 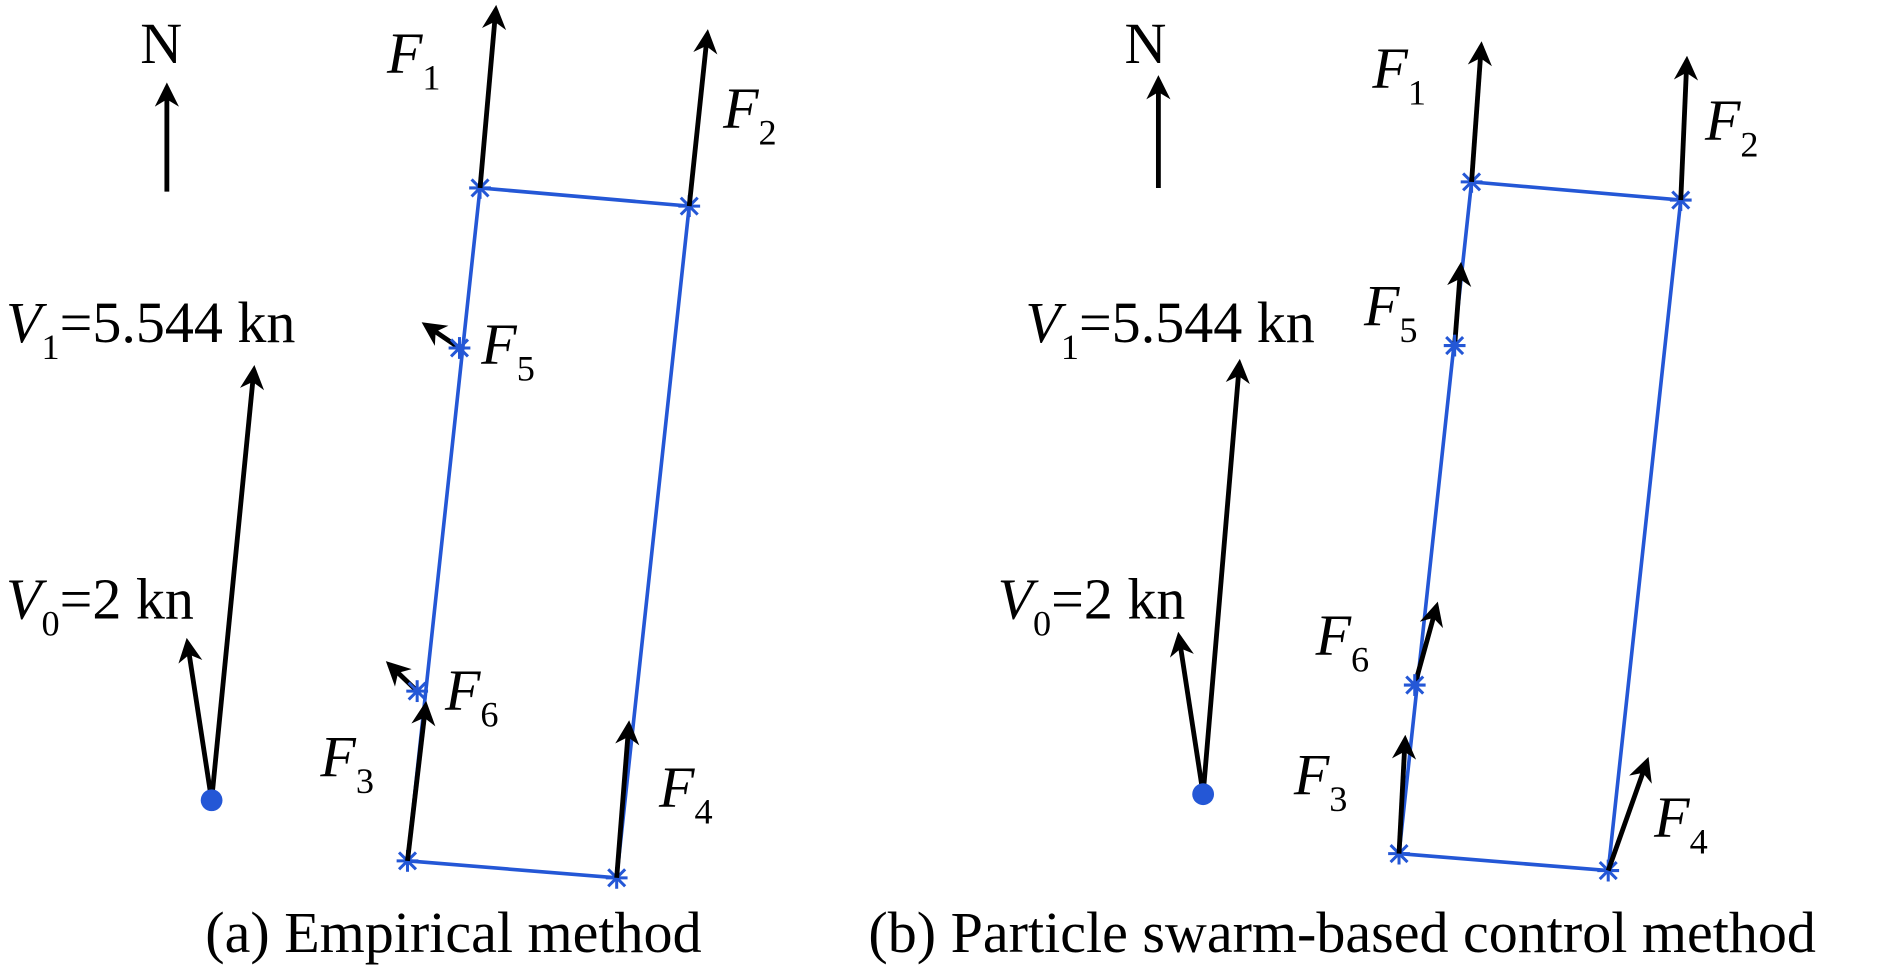 What do you see at coordinates (453, 932) in the screenshot?
I see `caption: (a) Empirical method` at bounding box center [453, 932].